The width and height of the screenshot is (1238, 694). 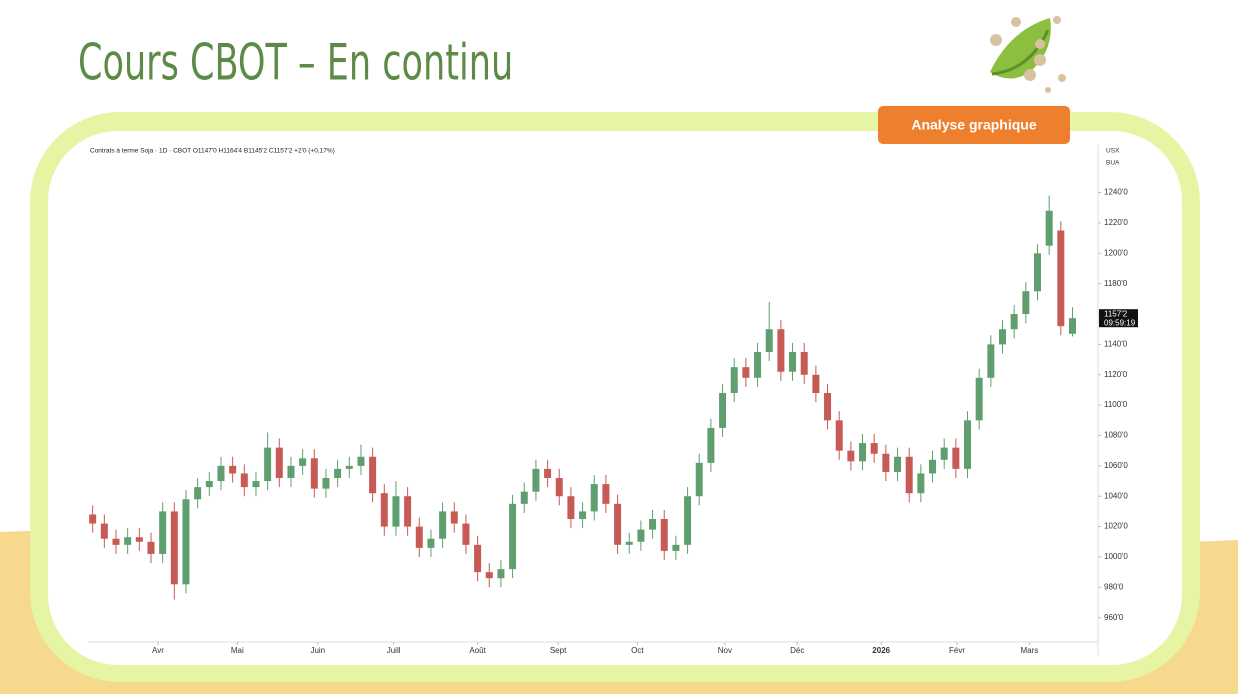 What do you see at coordinates (1116, 465) in the screenshot?
I see `y-tick-label: 1060'0` at bounding box center [1116, 465].